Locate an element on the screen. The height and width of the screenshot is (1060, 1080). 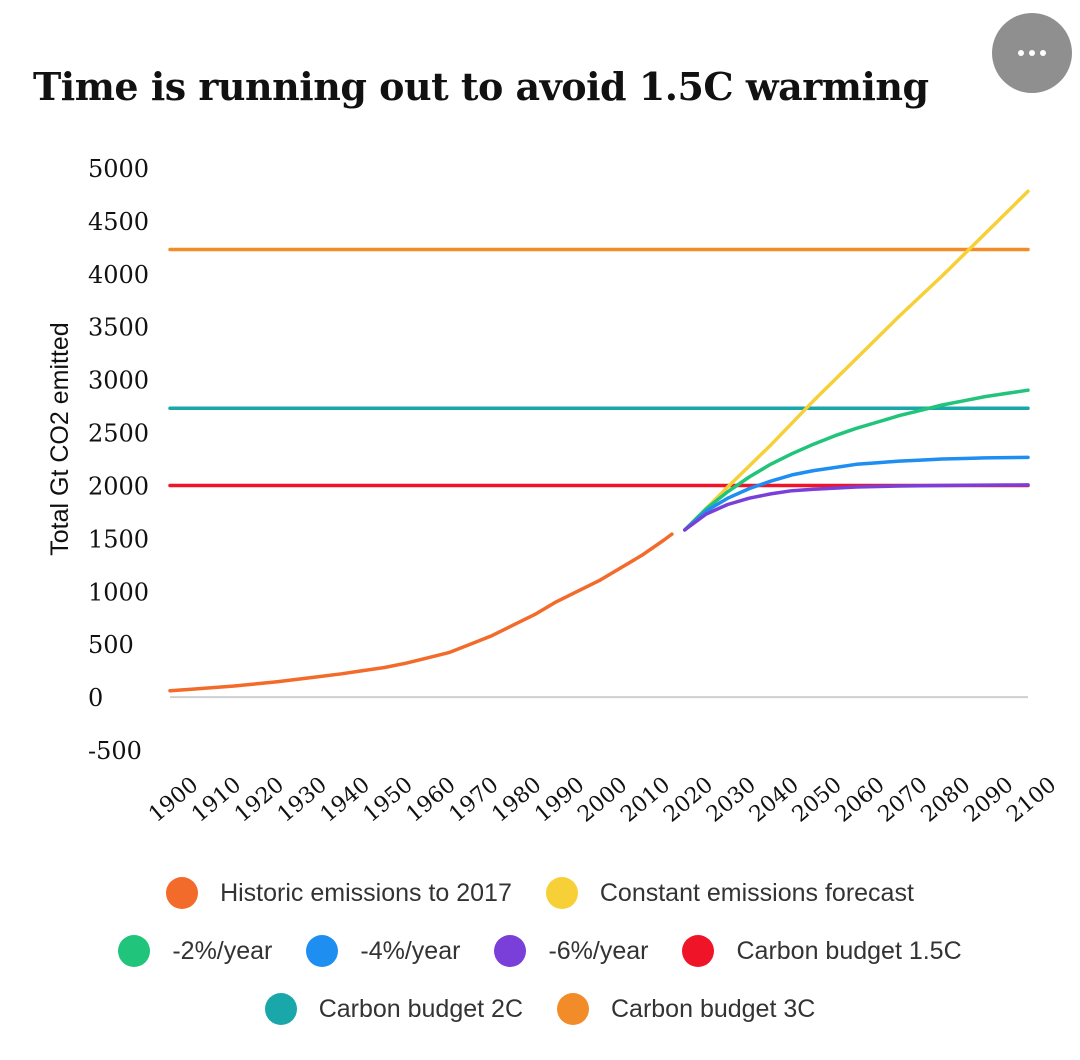
legend-item: Constant emissions forecast is located at coordinates (729, 893).